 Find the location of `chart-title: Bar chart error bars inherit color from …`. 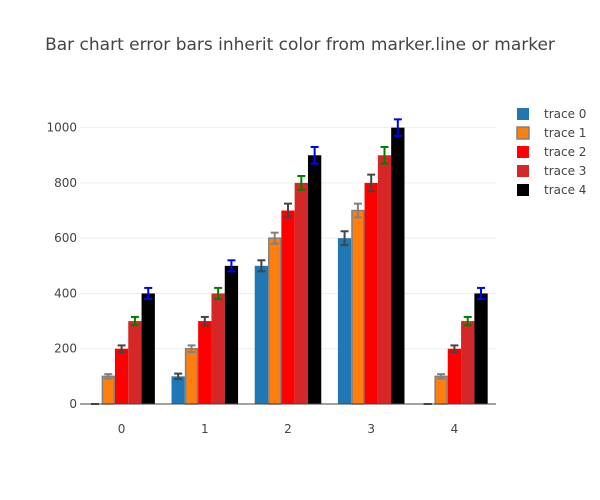

chart-title: Bar chart error bars inherit color from … is located at coordinates (300, 45).